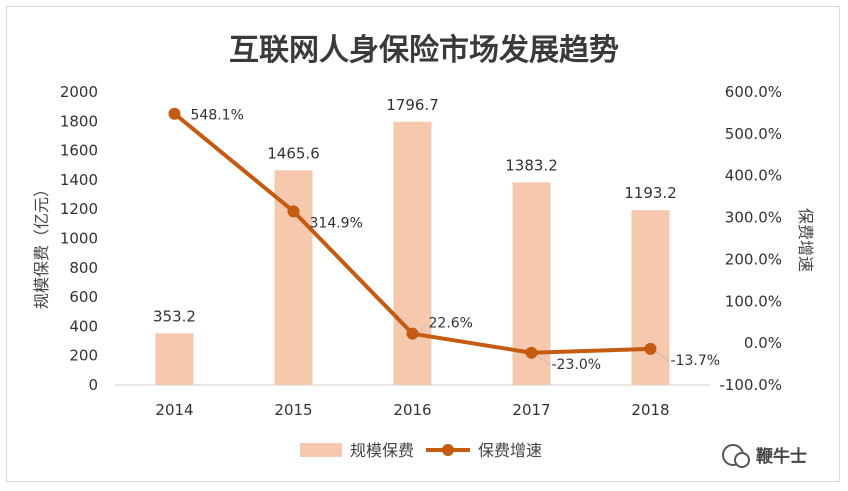 The image size is (848, 491). Describe the element at coordinates (753, 92) in the screenshot. I see `right-tick-label: 600.0%` at that location.